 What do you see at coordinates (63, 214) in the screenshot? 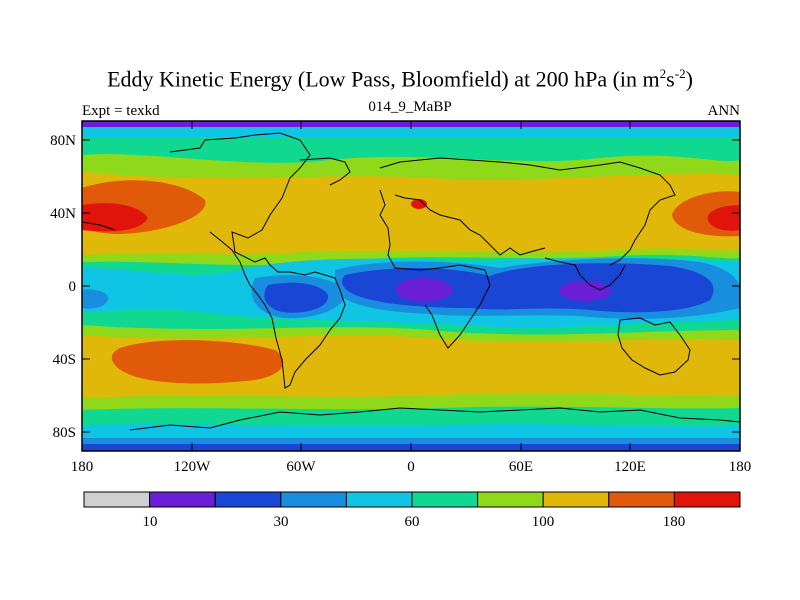
I see `lat-label-40n: 40N` at bounding box center [63, 214].